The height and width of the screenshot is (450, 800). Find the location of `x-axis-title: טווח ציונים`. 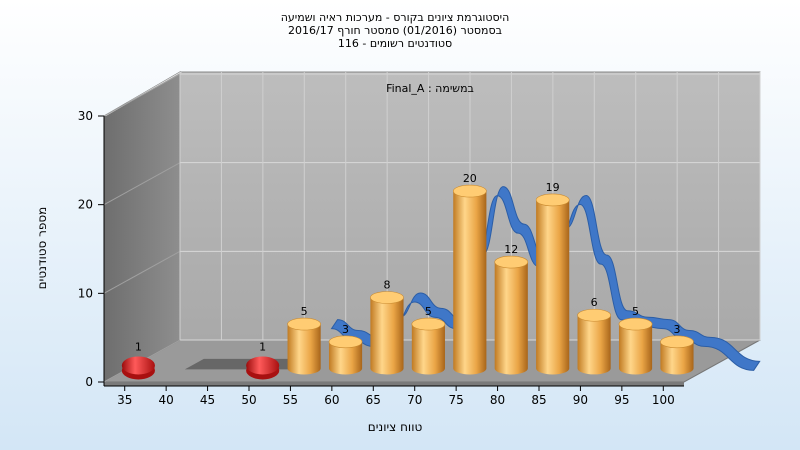

x-axis-title: טווח ציונים is located at coordinates (395, 427).